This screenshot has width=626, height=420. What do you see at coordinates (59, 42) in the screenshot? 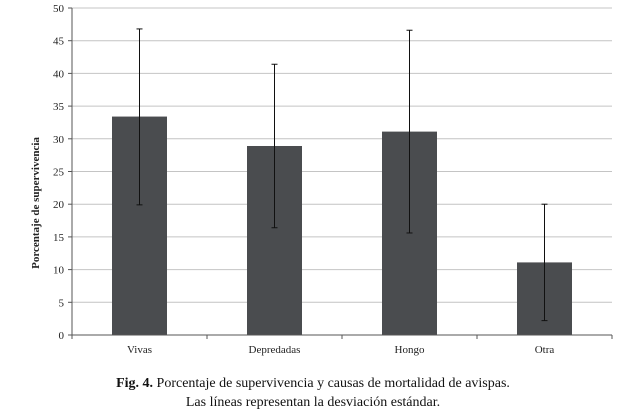
I see `y-tick-label: 45` at bounding box center [59, 42].